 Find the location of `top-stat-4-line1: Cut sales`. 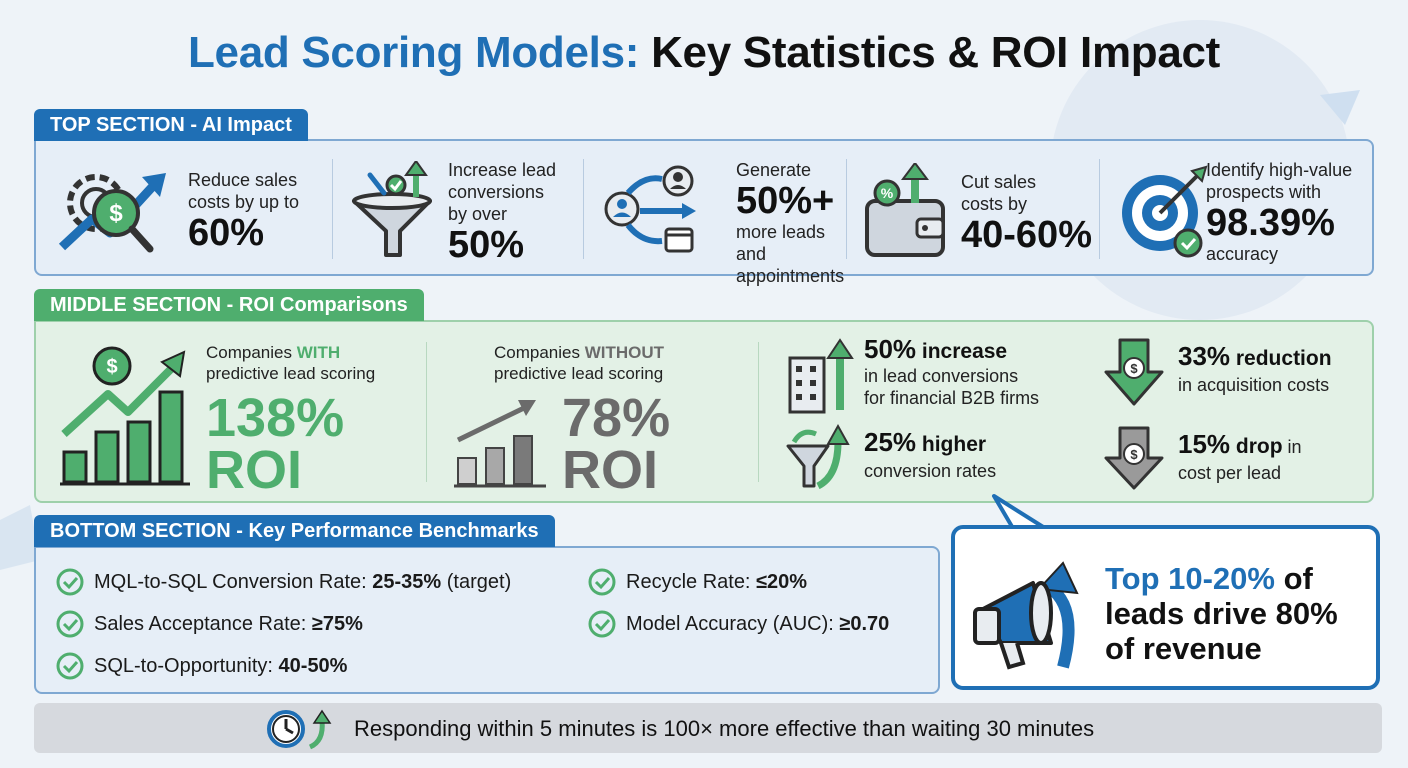

top-stat-4-line1: Cut sales is located at coordinates (999, 182).